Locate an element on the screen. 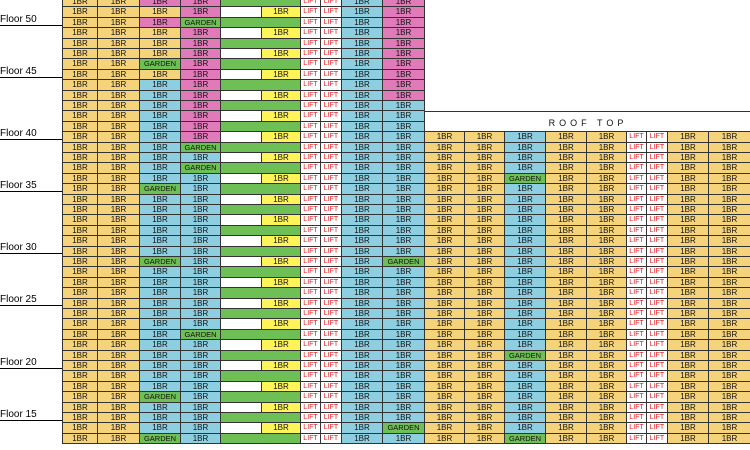  floor-label: Floor 35 is located at coordinates (18, 185).